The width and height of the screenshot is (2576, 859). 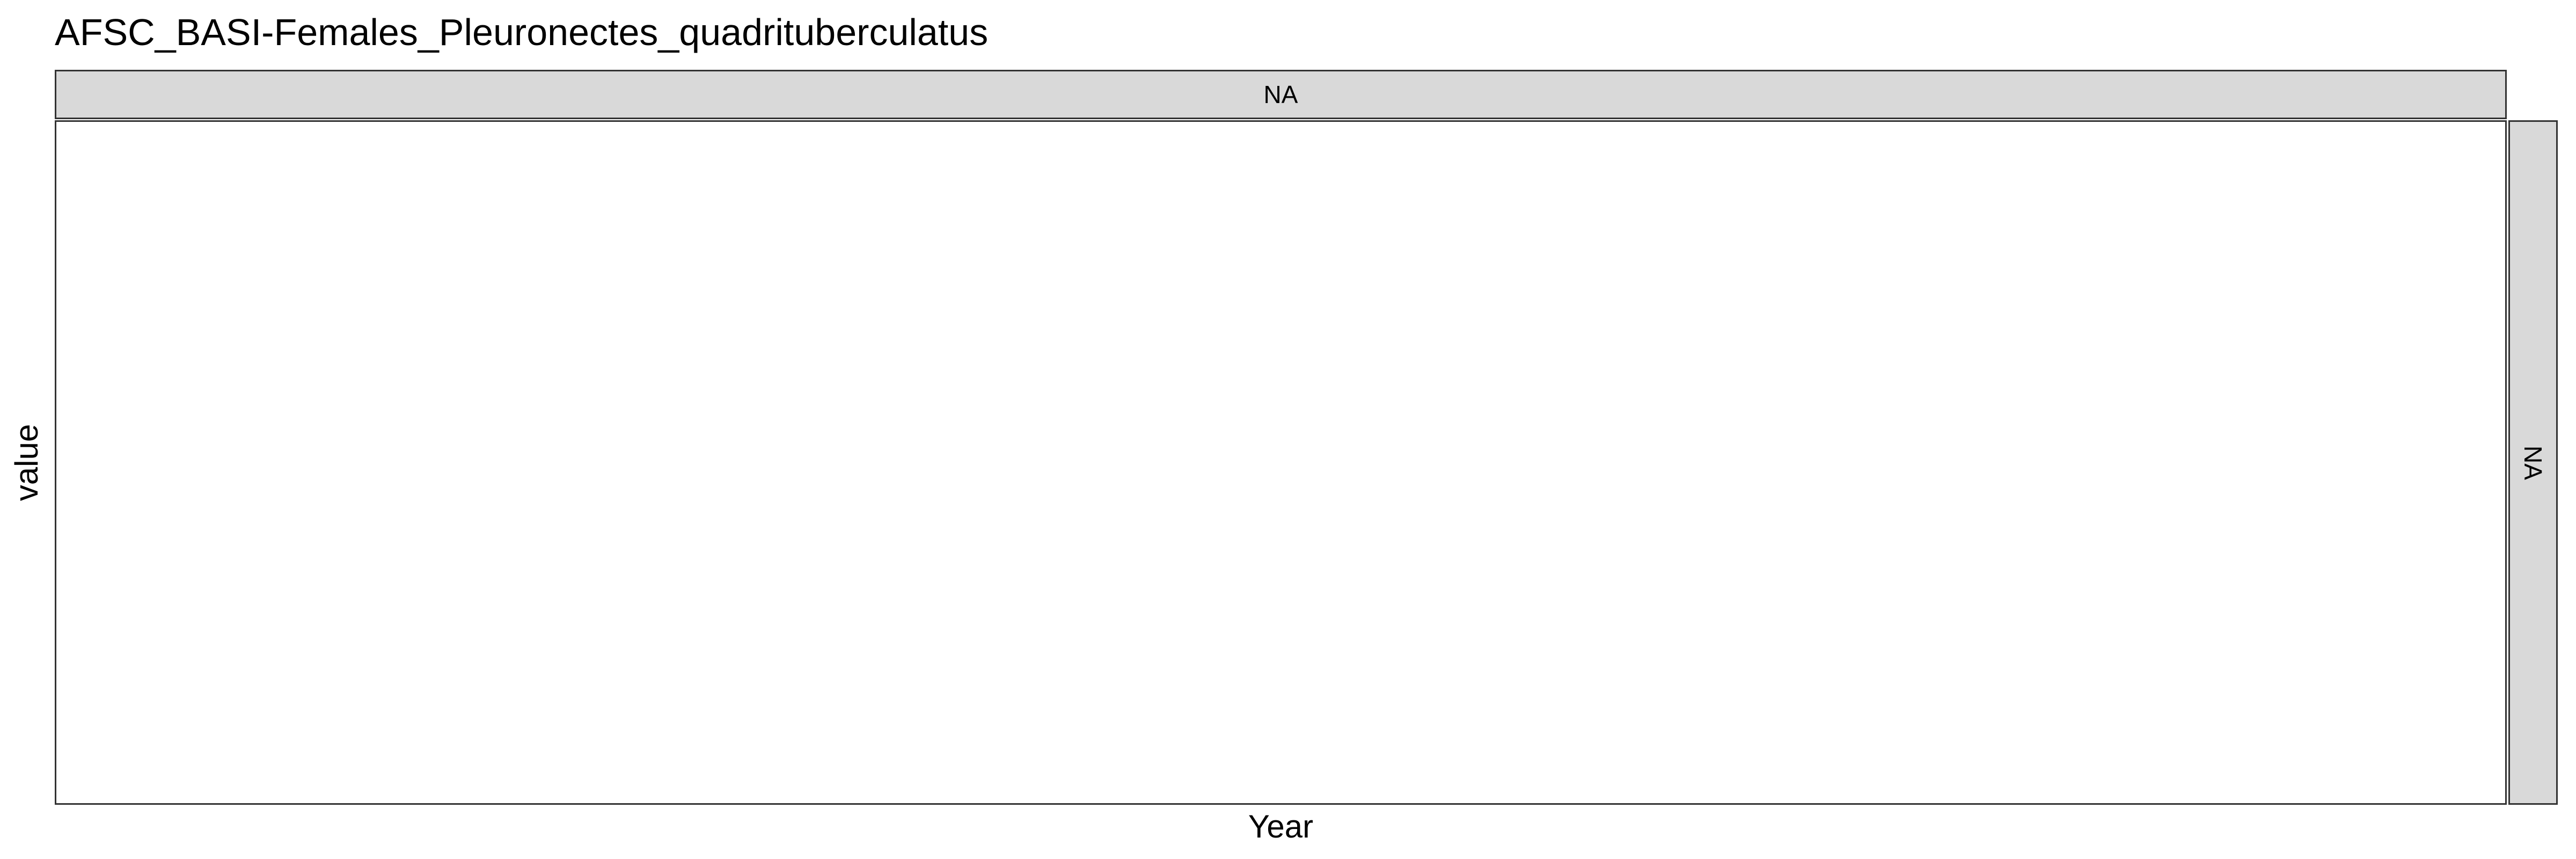 I want to click on y-axis-label-container: value, so click(x=27, y=462).